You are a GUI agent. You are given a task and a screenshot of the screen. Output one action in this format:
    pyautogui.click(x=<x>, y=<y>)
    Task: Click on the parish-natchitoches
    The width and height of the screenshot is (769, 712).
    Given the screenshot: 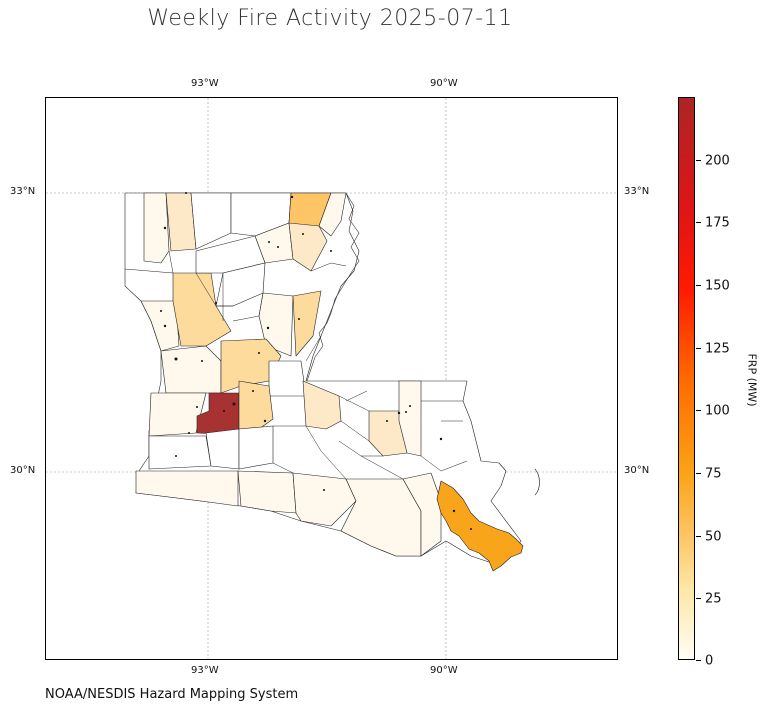 What is the action you would take?
    pyautogui.click(x=191, y=369)
    